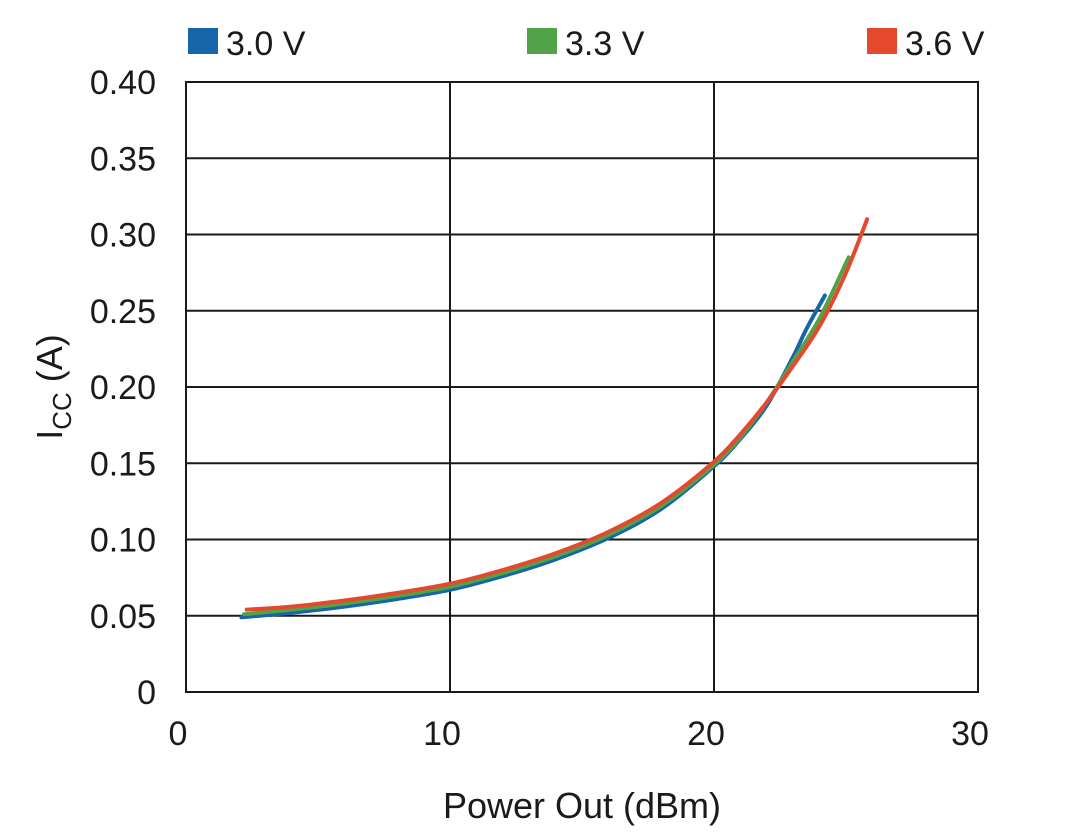  I want to click on y-tick-label: 0.25, so click(123, 312).